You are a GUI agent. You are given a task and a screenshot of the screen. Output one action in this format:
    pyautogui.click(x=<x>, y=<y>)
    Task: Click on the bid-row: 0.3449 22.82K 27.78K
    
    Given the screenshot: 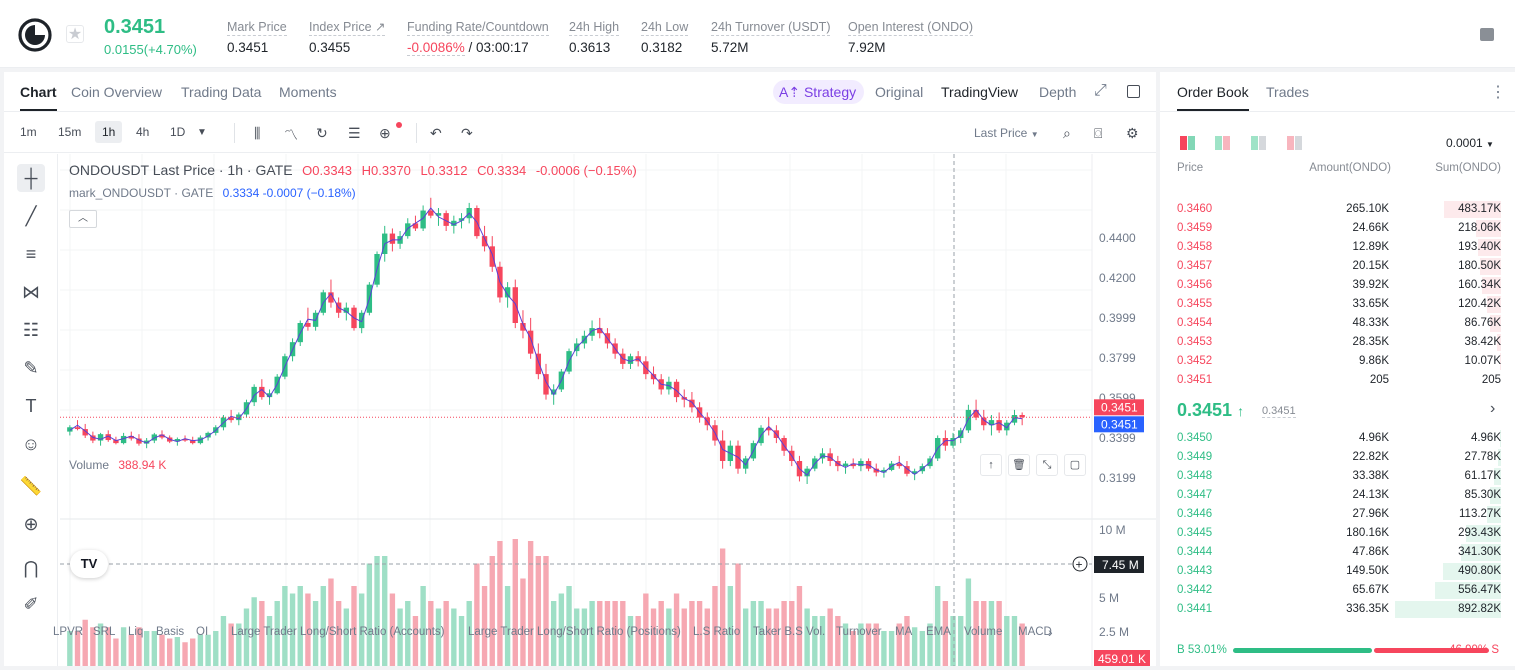 What is the action you would take?
    pyautogui.click(x=1337, y=457)
    